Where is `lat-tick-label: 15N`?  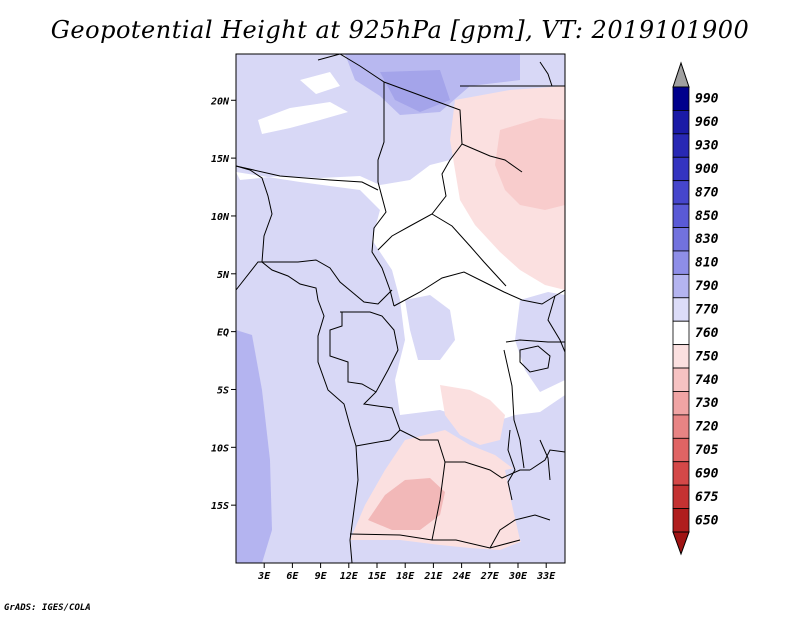
lat-tick-label: 15N is located at coordinates (220, 159).